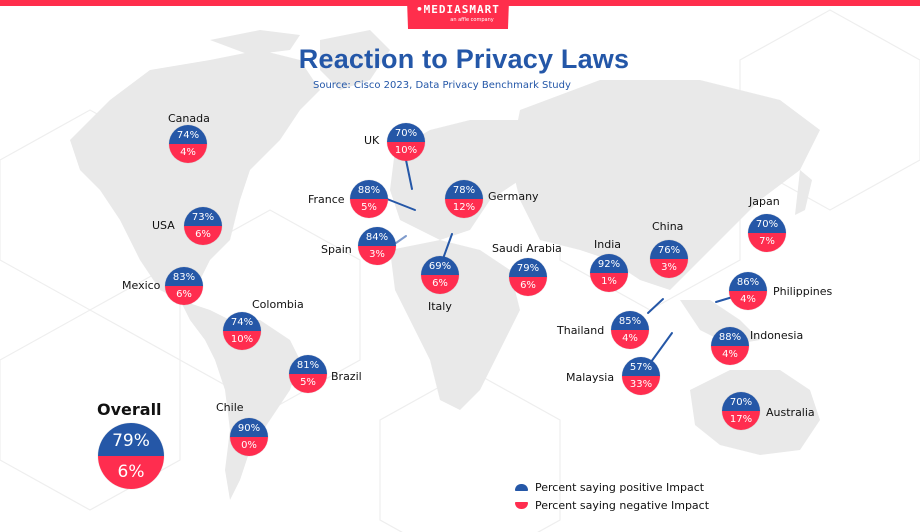 The image size is (920, 532). Describe the element at coordinates (630, 320) in the screenshot. I see `positive-value: 85%` at that location.